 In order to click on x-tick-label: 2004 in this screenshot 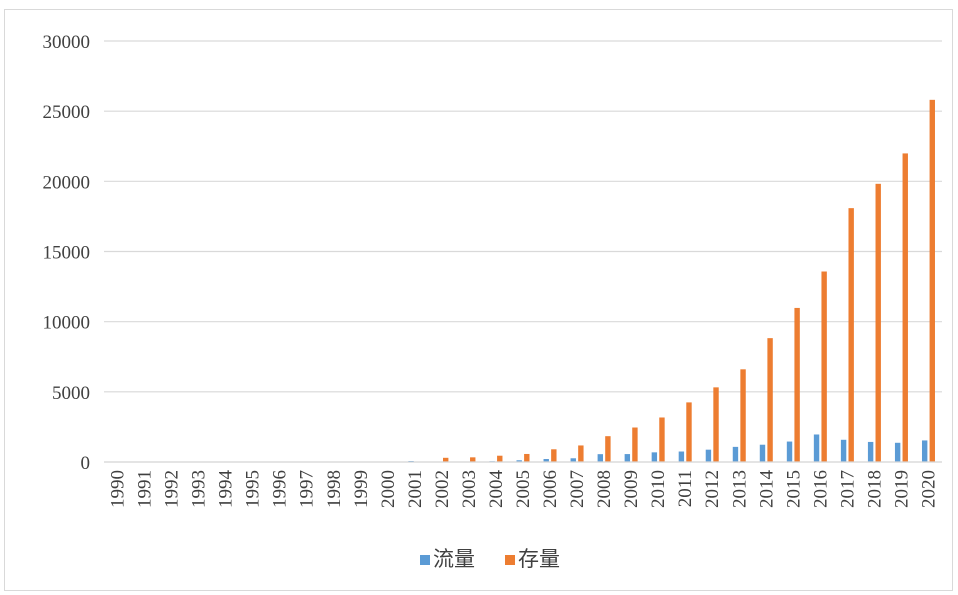, I will do `click(496, 489)`.